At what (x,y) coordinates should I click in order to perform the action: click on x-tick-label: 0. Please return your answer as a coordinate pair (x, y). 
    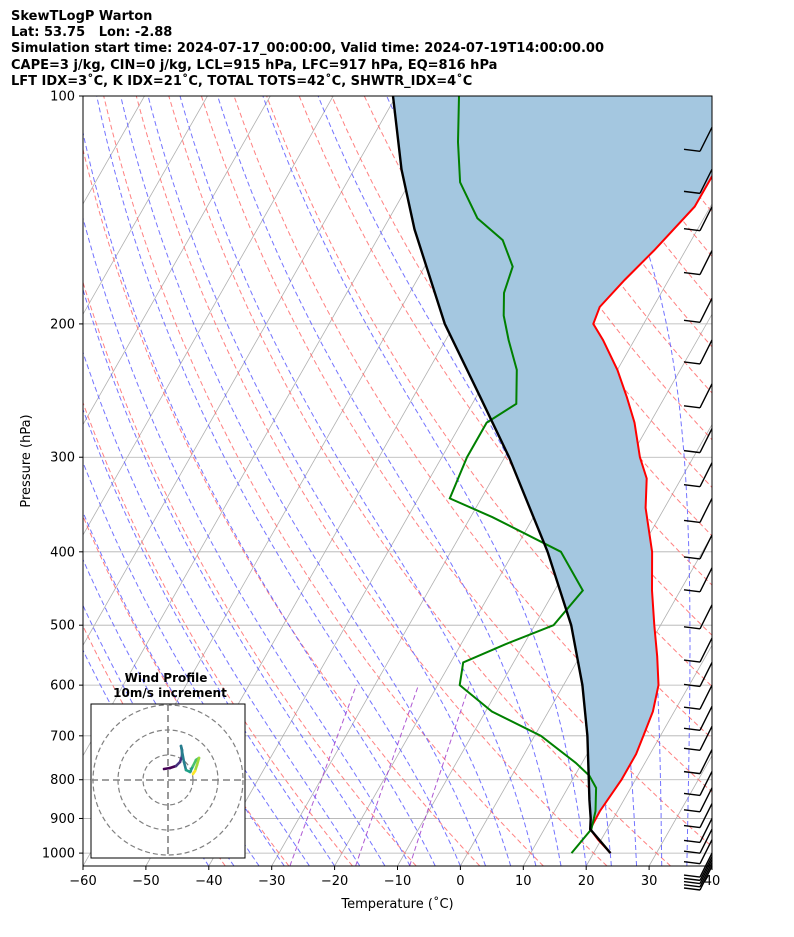
    Looking at the image, I should click on (460, 881).